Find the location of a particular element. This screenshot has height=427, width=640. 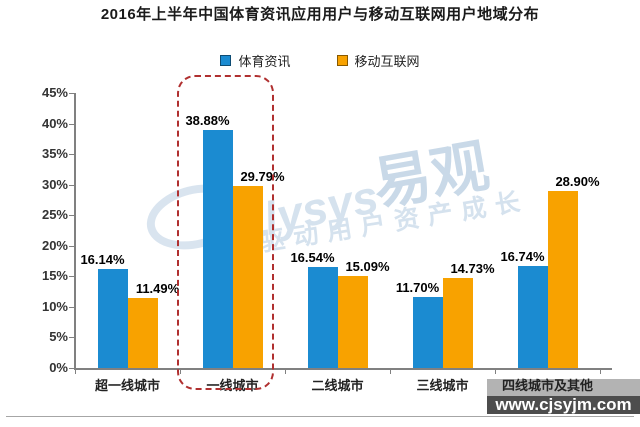

legend: 体育资讯 移动互联网 is located at coordinates (320, 60).